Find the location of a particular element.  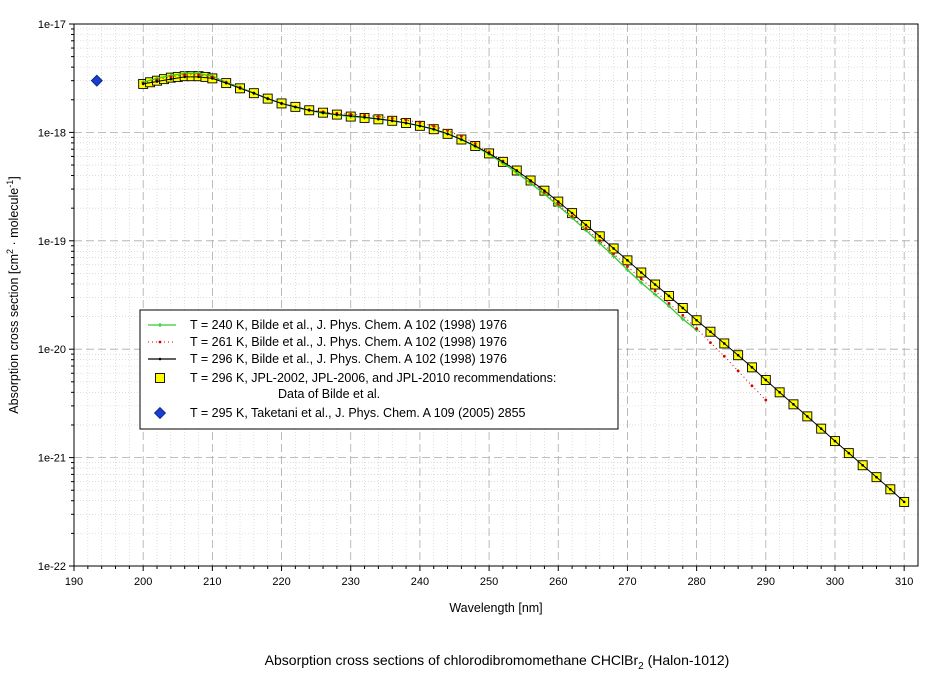

x-tick-label: 260 is located at coordinates (558, 582).